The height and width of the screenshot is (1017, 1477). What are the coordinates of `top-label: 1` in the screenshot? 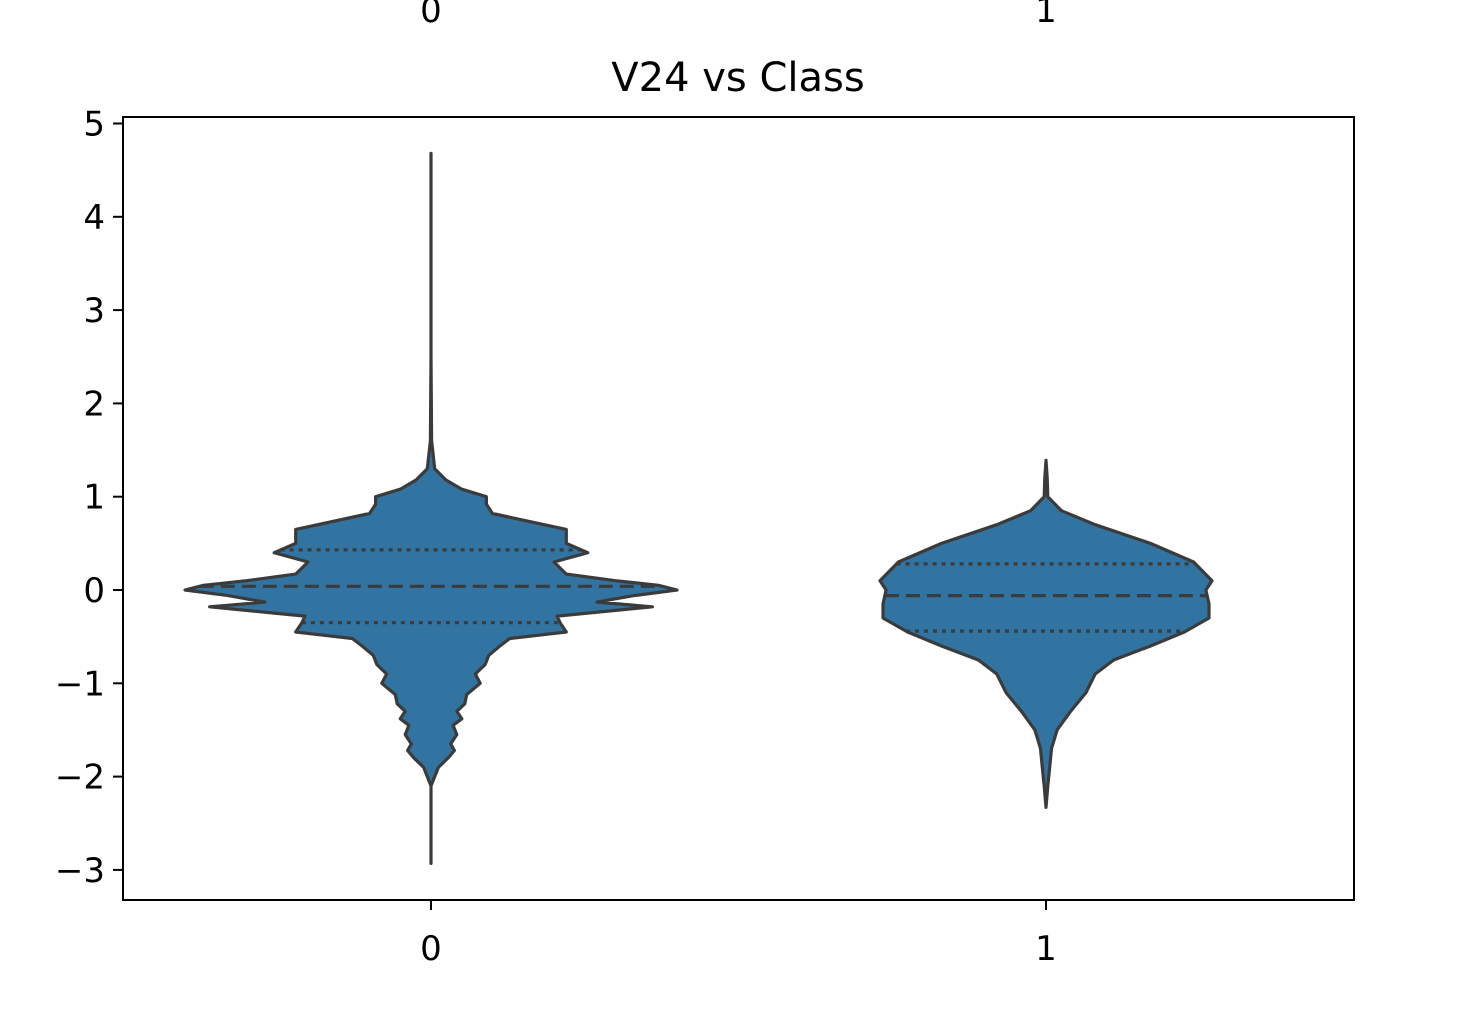 It's located at (1046, 15).